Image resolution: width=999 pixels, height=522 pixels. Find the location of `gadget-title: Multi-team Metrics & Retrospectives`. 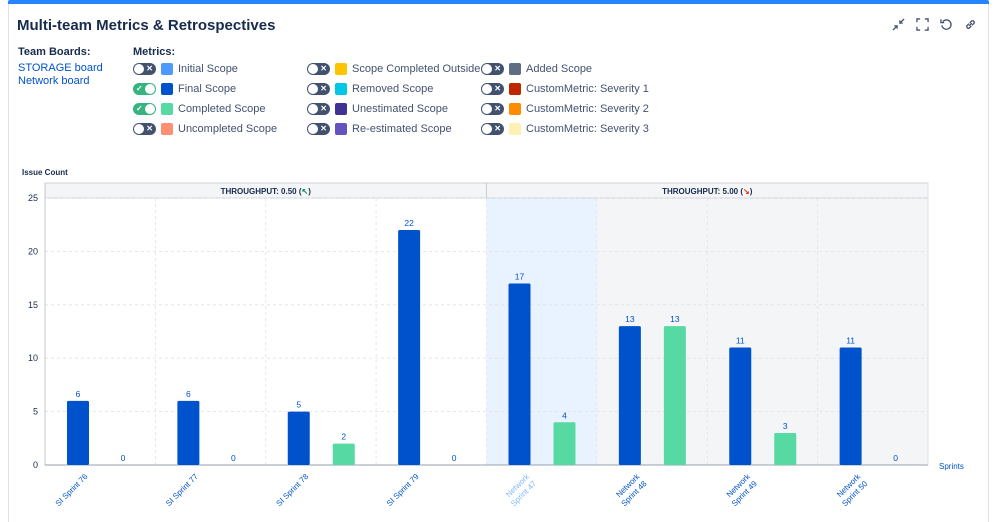

gadget-title: Multi-team Metrics & Retrospectives is located at coordinates (146, 25).